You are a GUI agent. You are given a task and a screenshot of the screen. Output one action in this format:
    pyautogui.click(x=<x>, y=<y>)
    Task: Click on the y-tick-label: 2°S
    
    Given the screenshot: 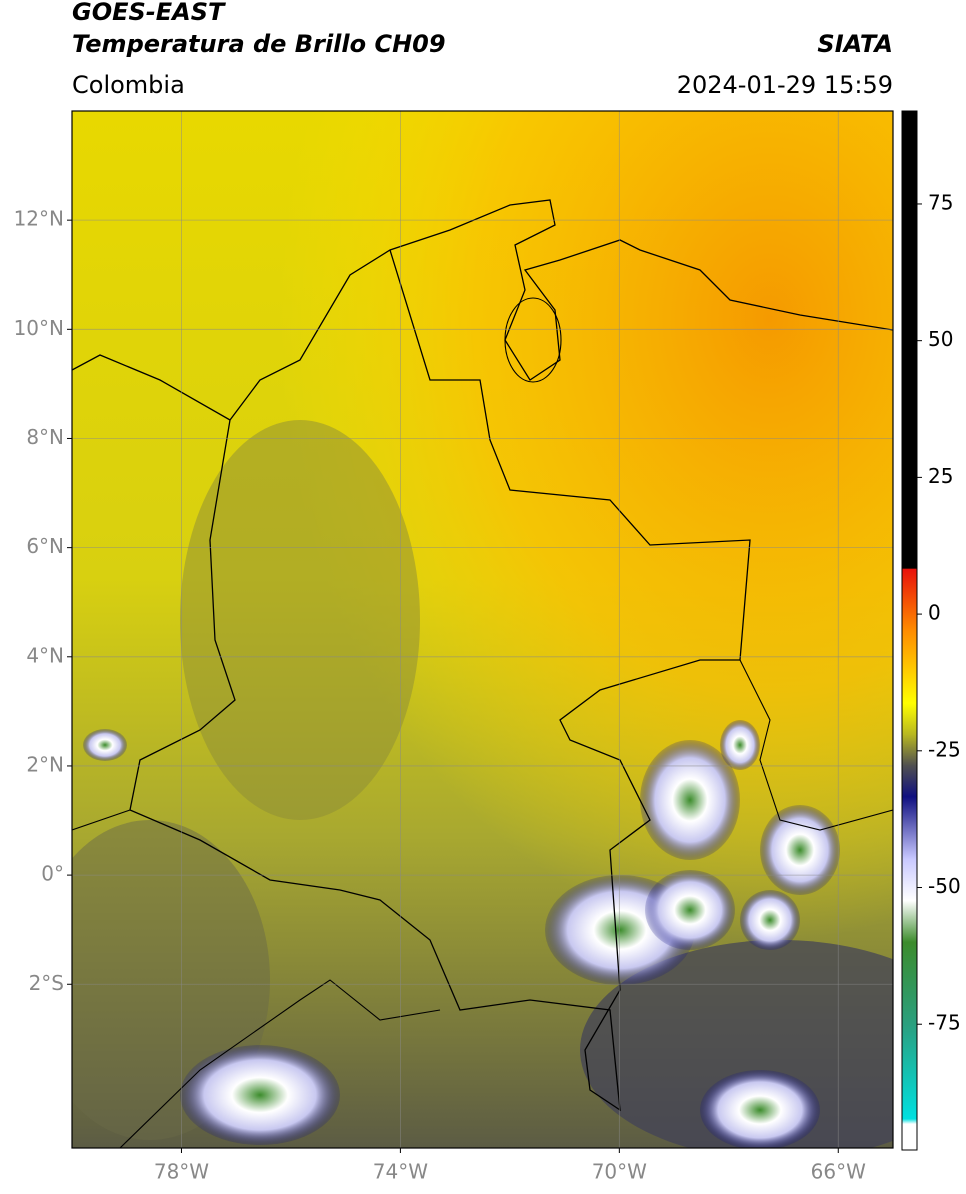 What is the action you would take?
    pyautogui.click(x=46, y=983)
    